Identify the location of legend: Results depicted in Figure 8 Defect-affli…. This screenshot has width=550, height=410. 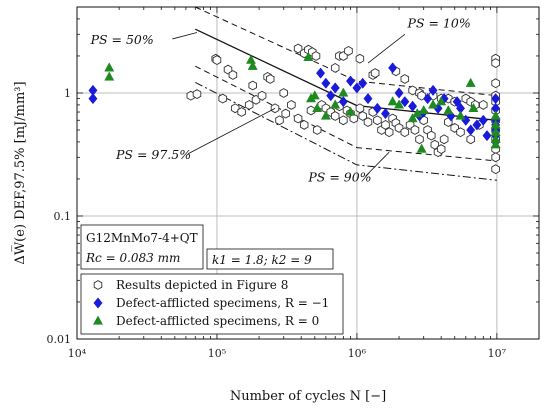
(212, 304).